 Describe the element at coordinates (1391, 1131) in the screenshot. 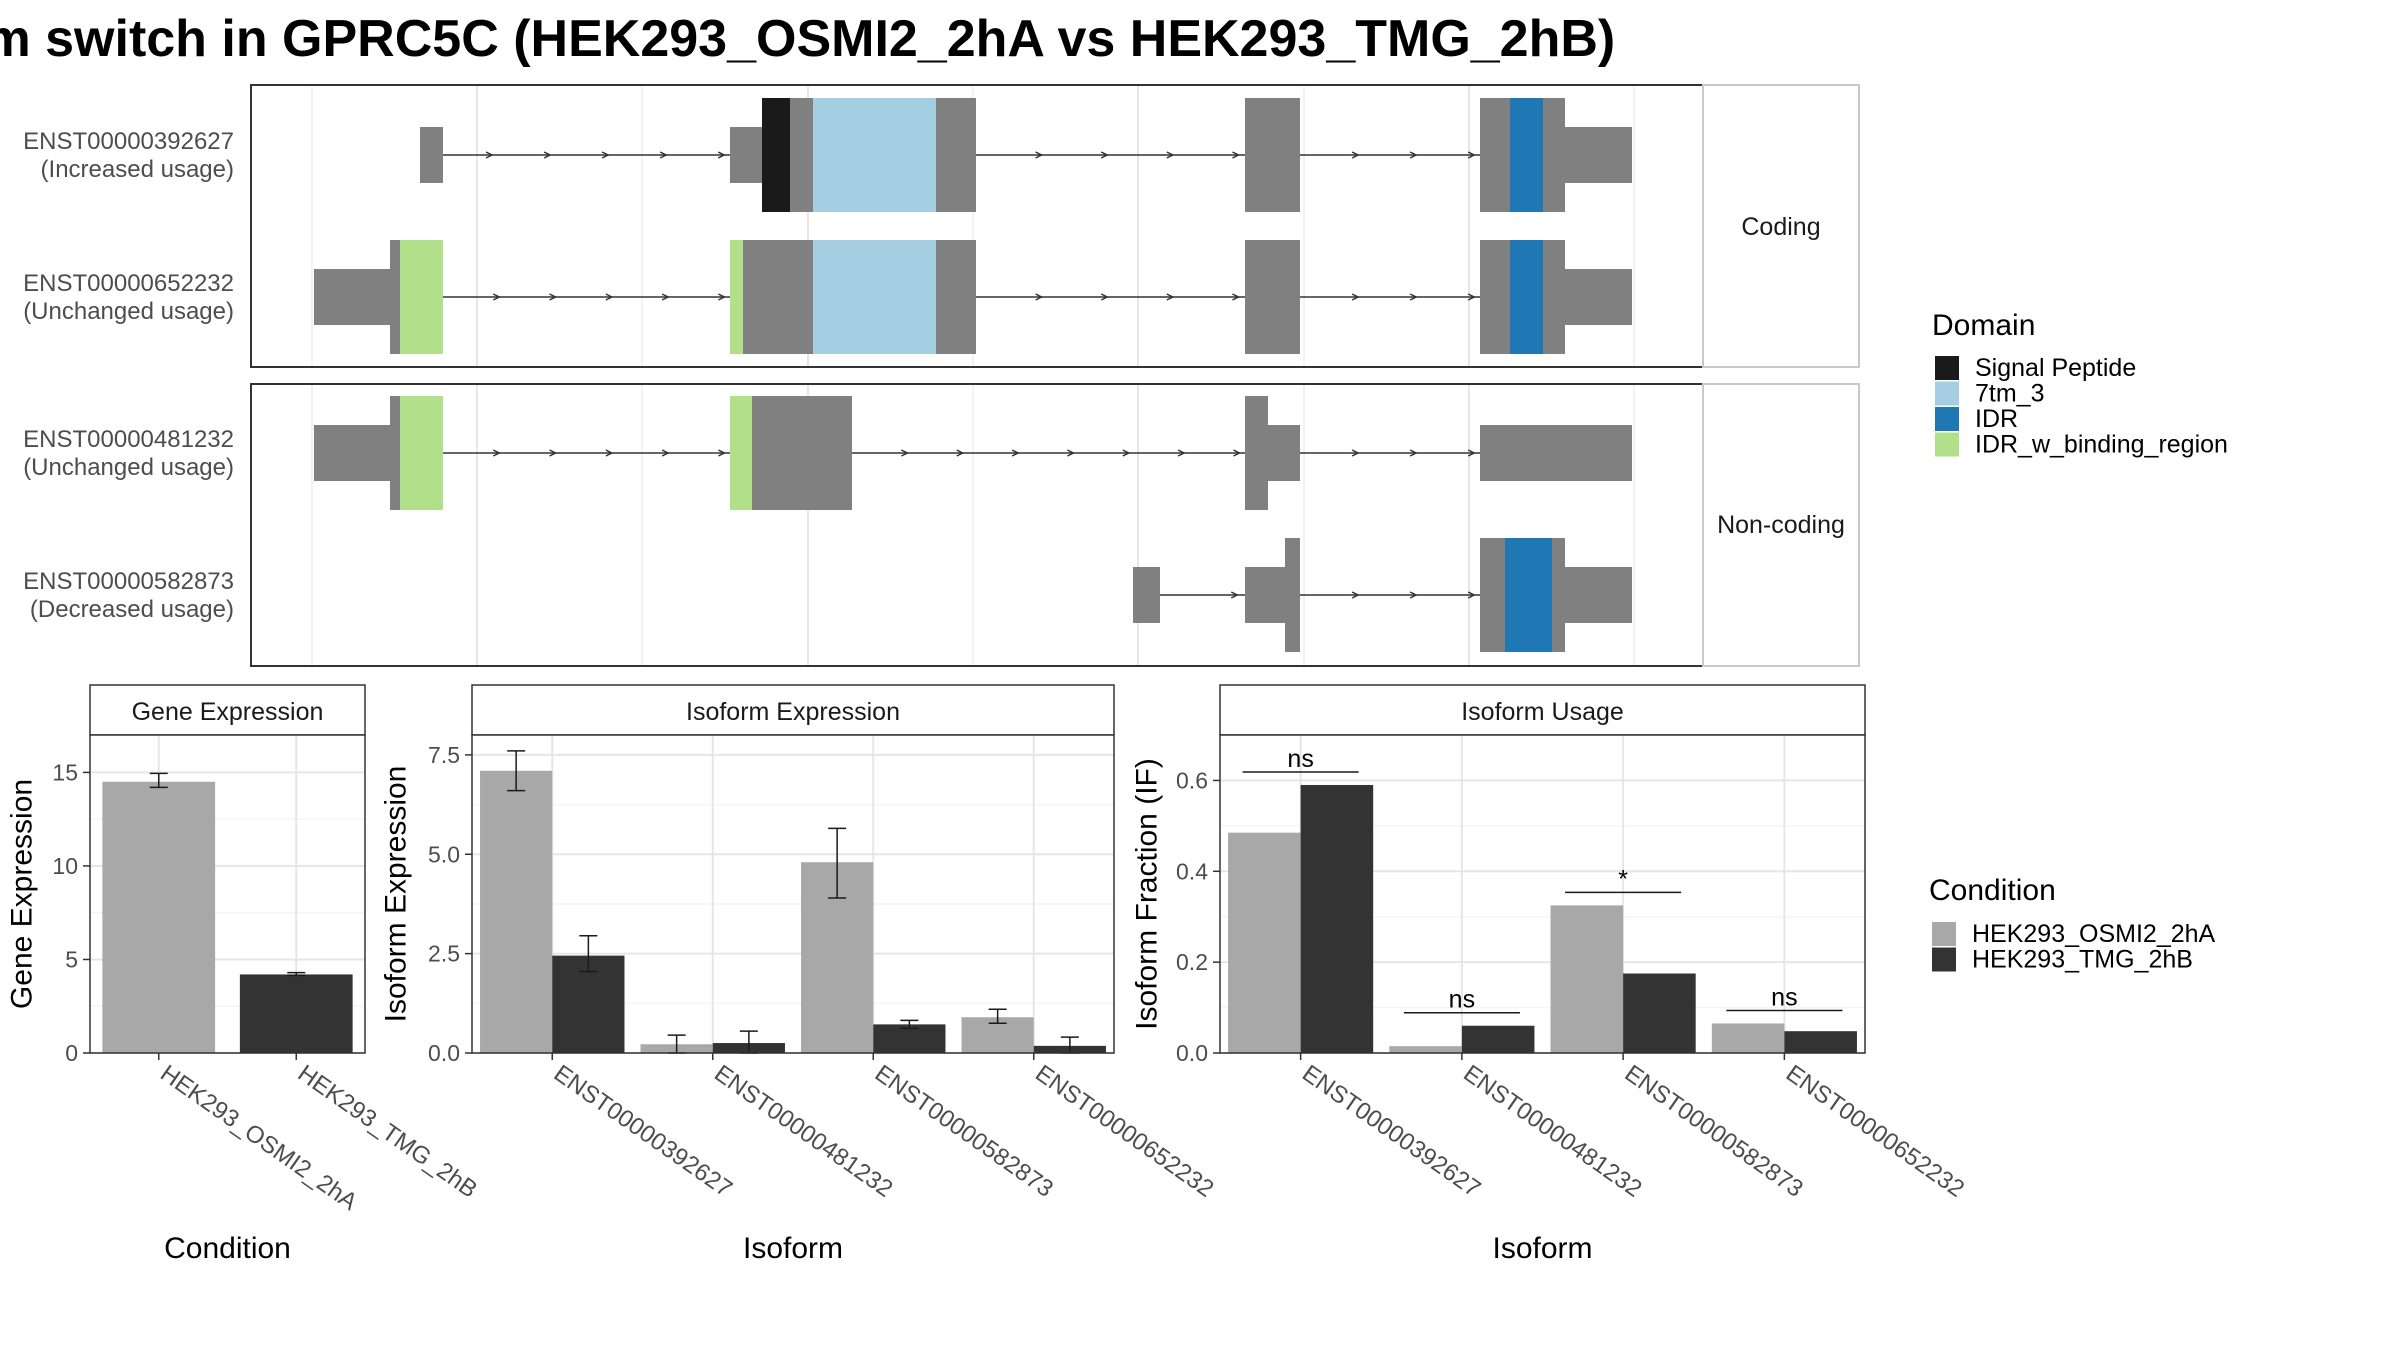

I see `x-tick-label: ENST00000392627` at that location.